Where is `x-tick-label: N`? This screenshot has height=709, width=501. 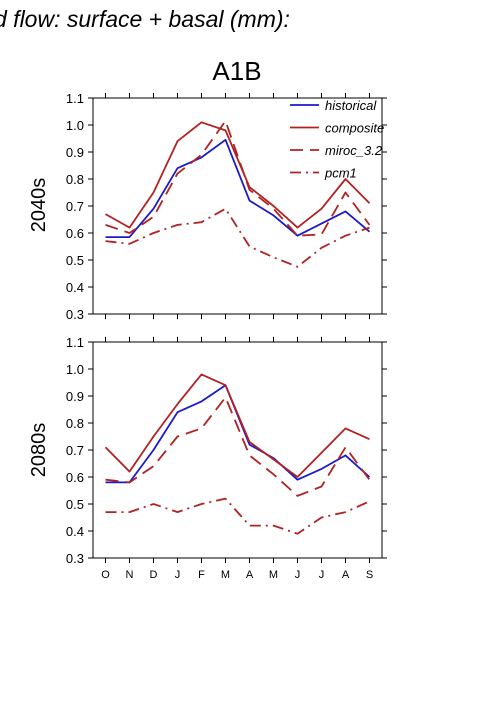
x-tick-label: N is located at coordinates (130, 575).